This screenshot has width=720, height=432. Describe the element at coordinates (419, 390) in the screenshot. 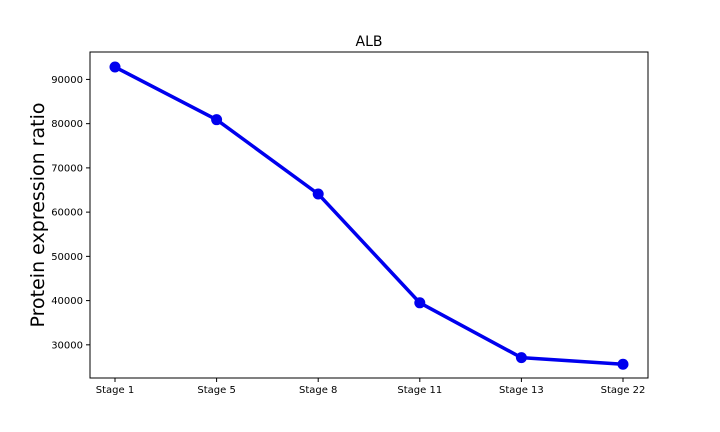

I see `x-tick-label: Stage 11` at that location.